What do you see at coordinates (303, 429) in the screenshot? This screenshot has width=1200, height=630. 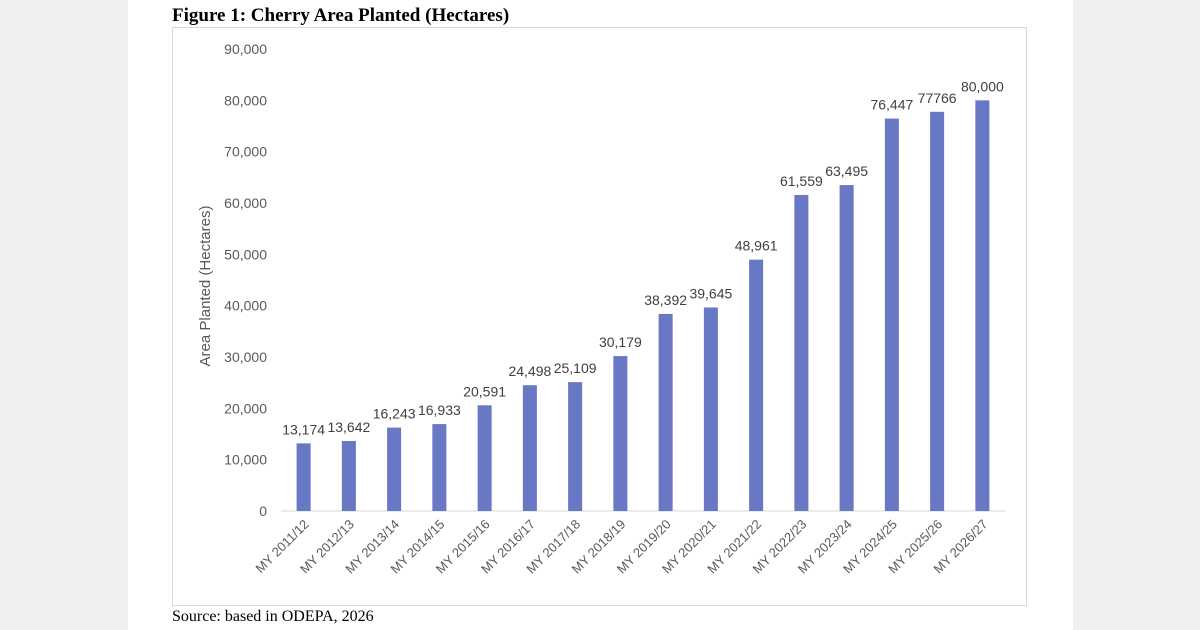 I see `data-label: 13,174` at bounding box center [303, 429].